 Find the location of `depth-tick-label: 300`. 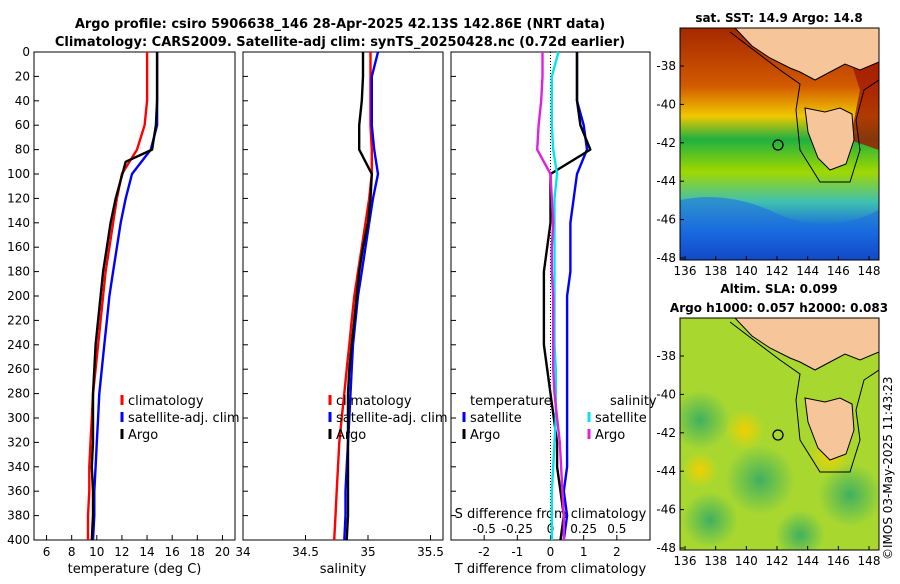

depth-tick-label: 300 is located at coordinates (18, 418).